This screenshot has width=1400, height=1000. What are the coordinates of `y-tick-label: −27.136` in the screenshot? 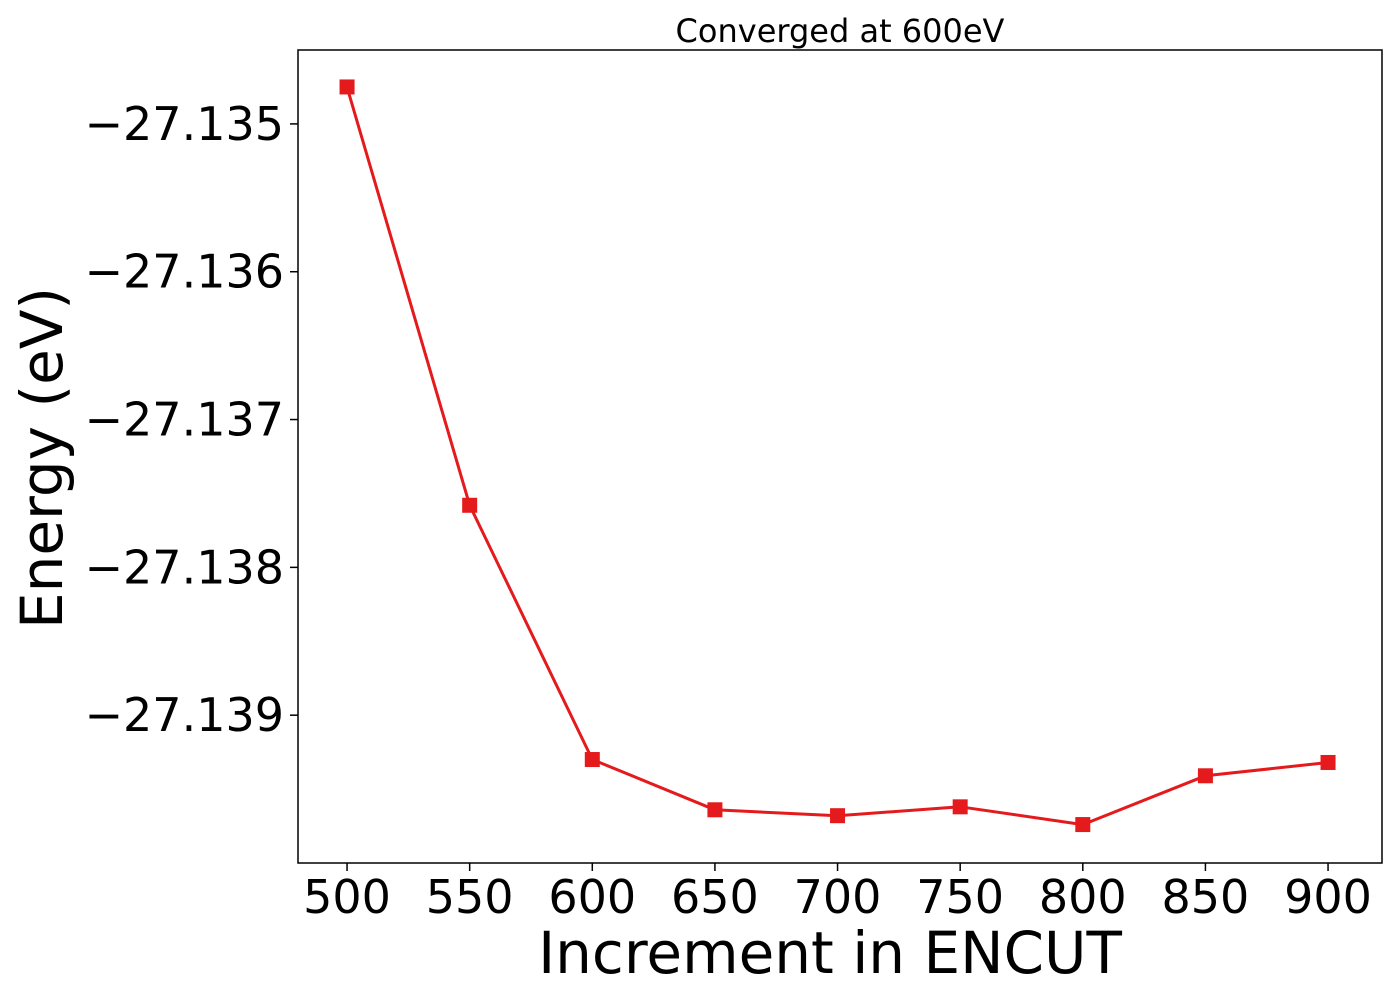 It's located at (185, 272).